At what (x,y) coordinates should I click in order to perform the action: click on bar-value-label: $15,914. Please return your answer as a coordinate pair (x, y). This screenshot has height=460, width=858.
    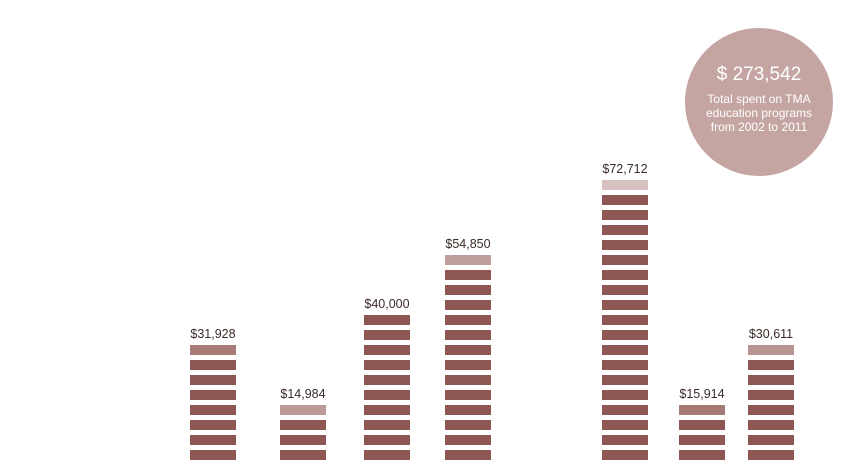
    Looking at the image, I should click on (701, 394).